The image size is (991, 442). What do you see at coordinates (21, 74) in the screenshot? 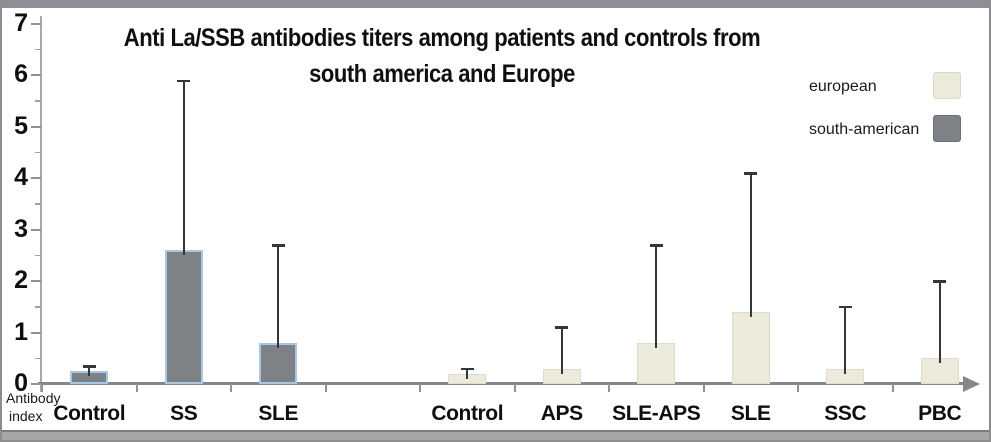
I see `y-tick-label: 6` at bounding box center [21, 74].